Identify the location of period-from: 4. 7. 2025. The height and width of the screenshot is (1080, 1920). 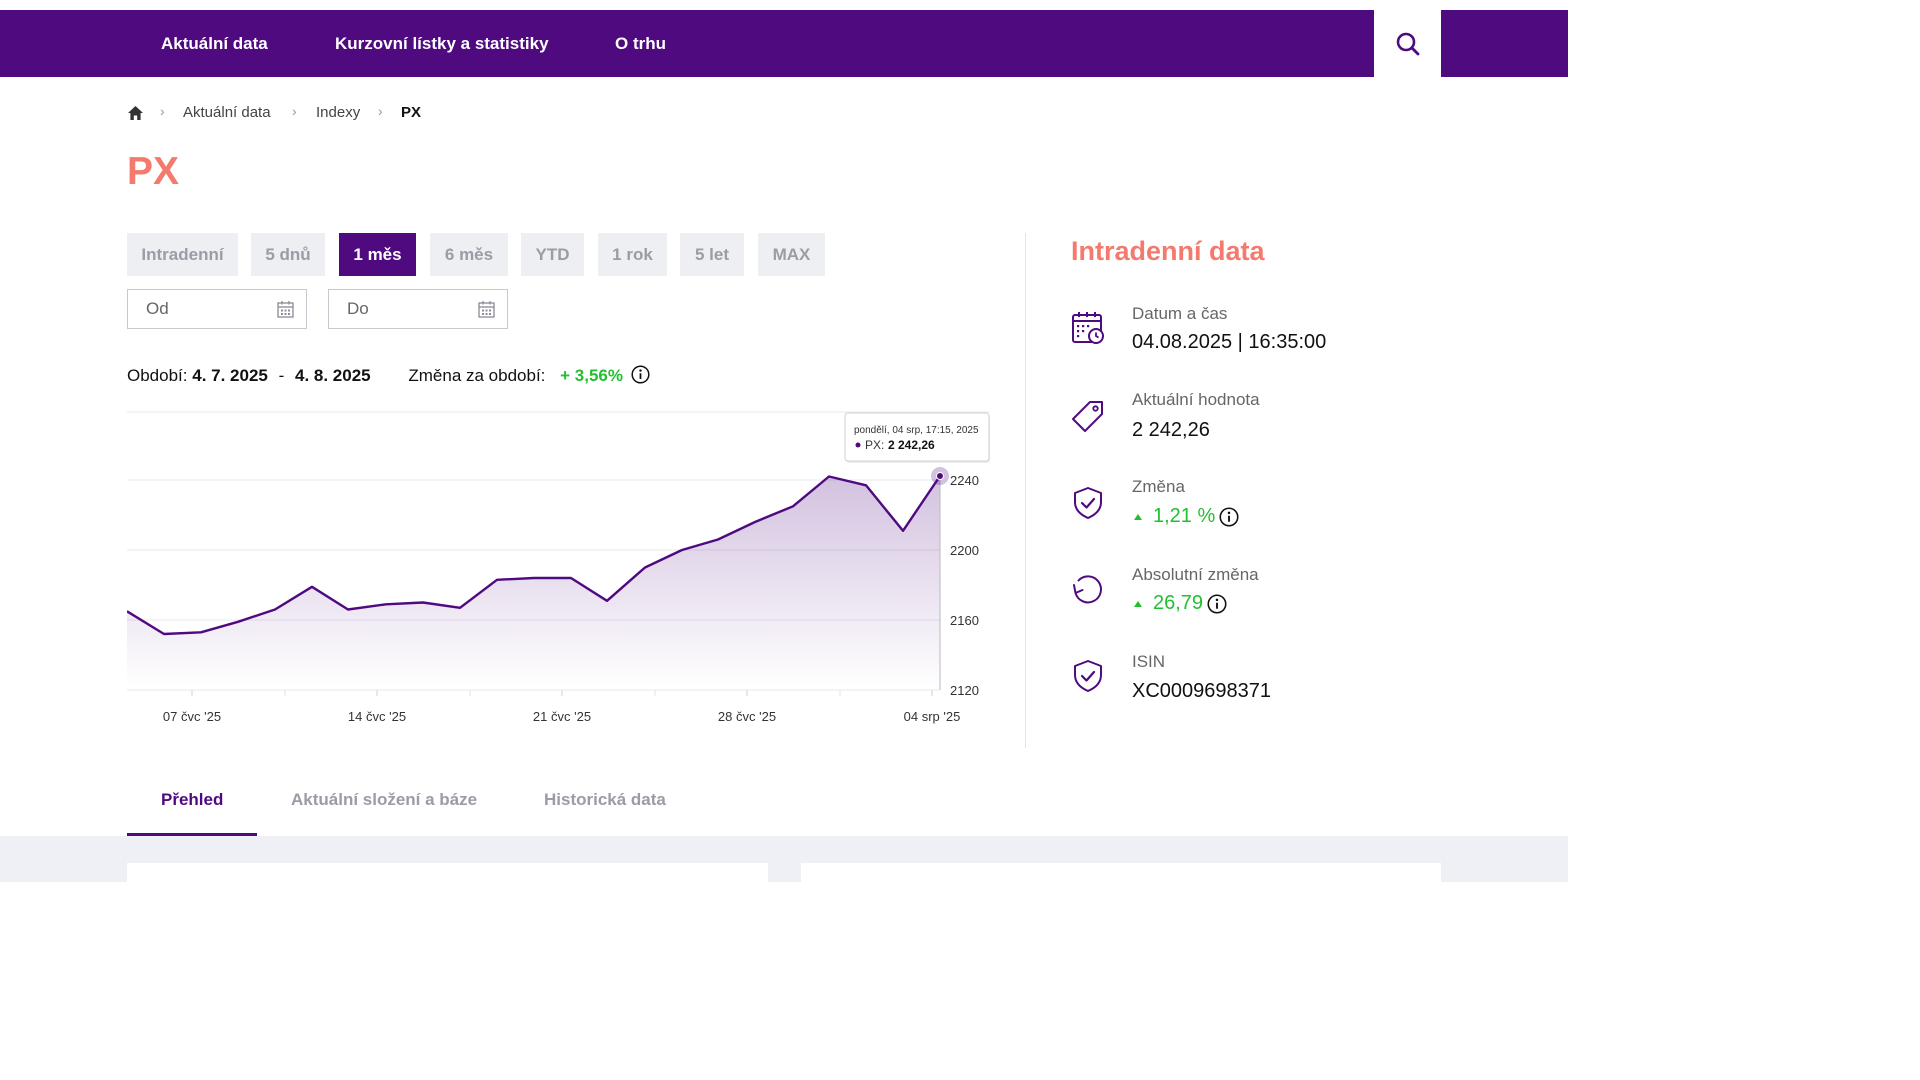
(230, 375).